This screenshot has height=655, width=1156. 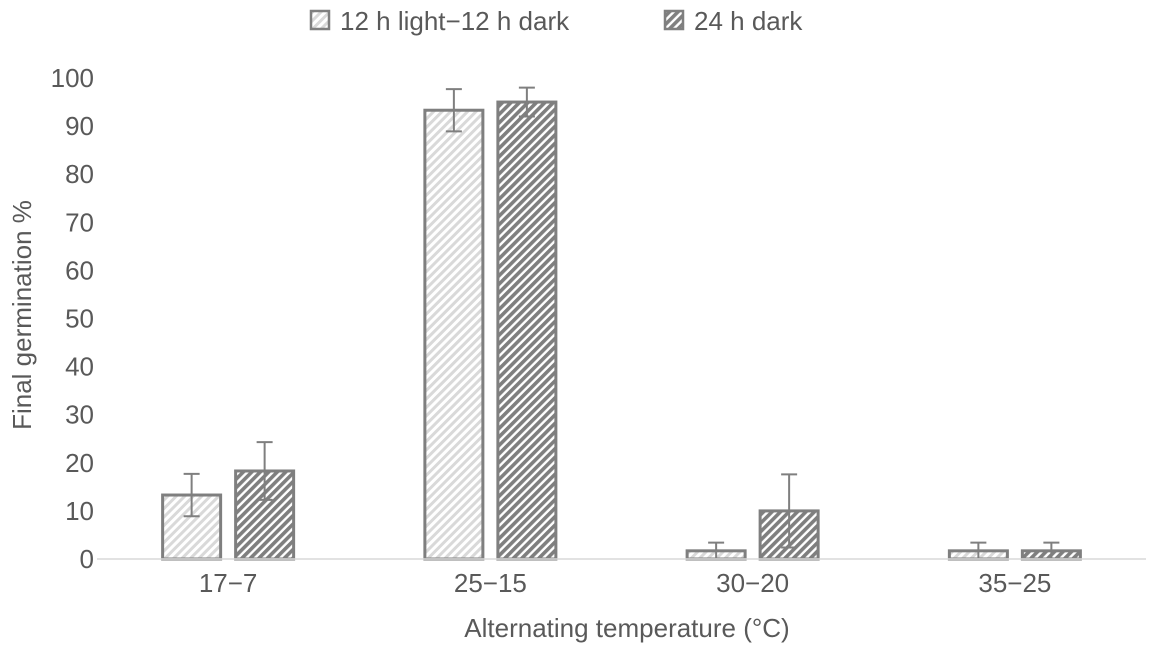 I want to click on y-axis-title: Final germination %, so click(x=22, y=315).